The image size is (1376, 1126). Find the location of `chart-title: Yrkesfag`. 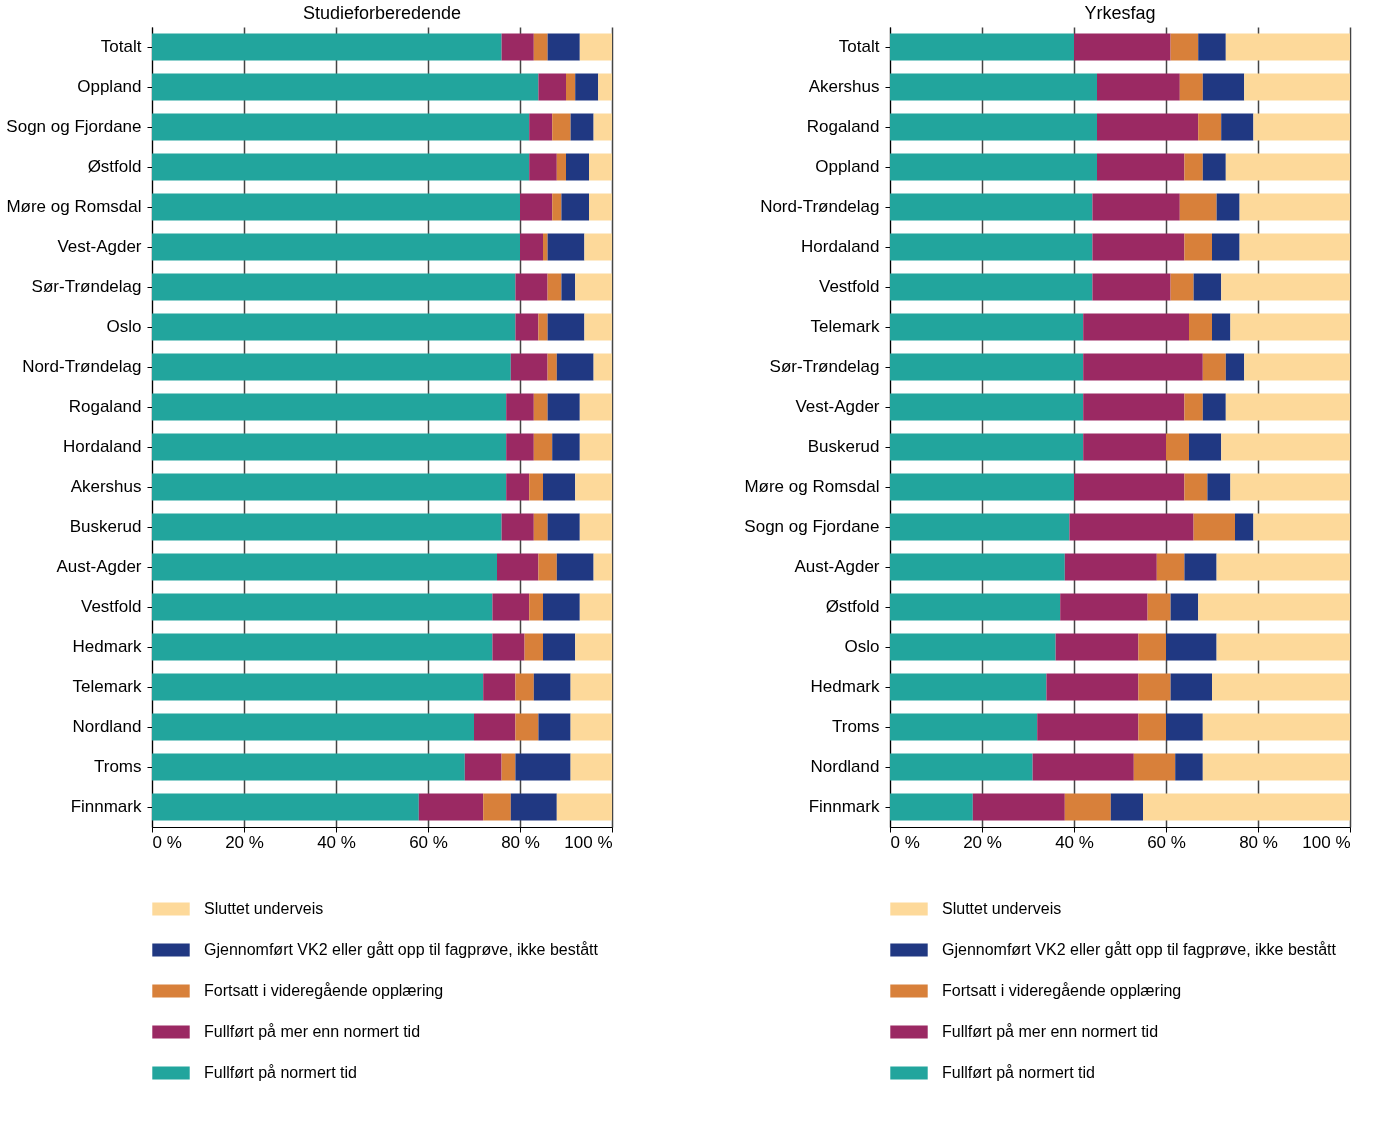

chart-title: Yrkesfag is located at coordinates (1120, 13).